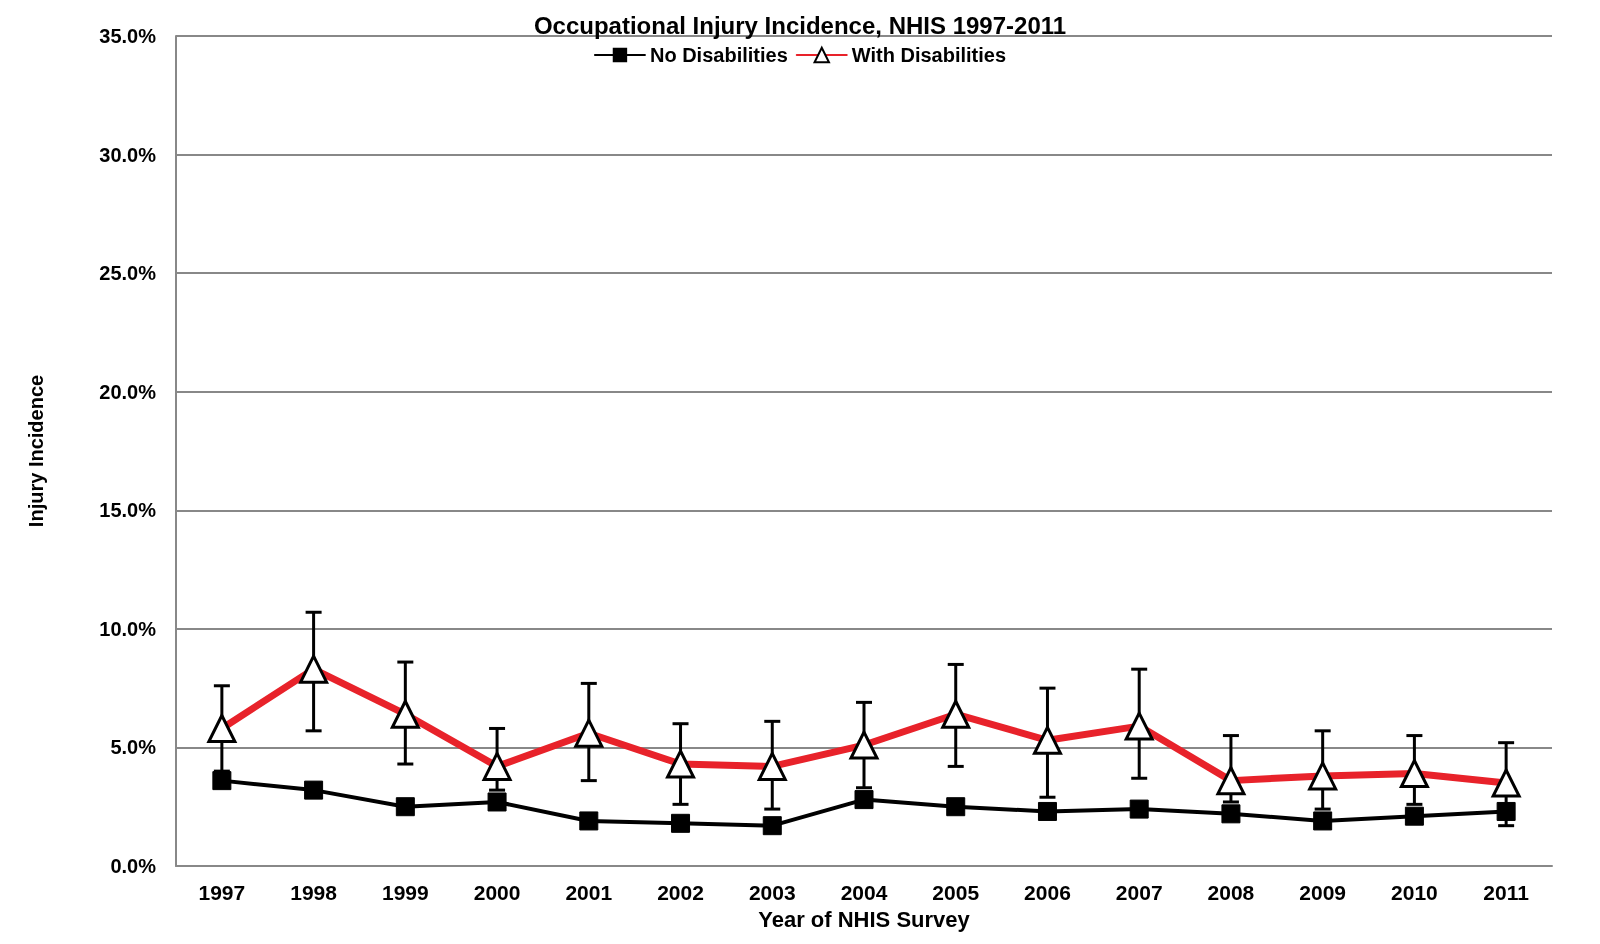  What do you see at coordinates (956, 892) in the screenshot?
I see `x-tick-label: 2005` at bounding box center [956, 892].